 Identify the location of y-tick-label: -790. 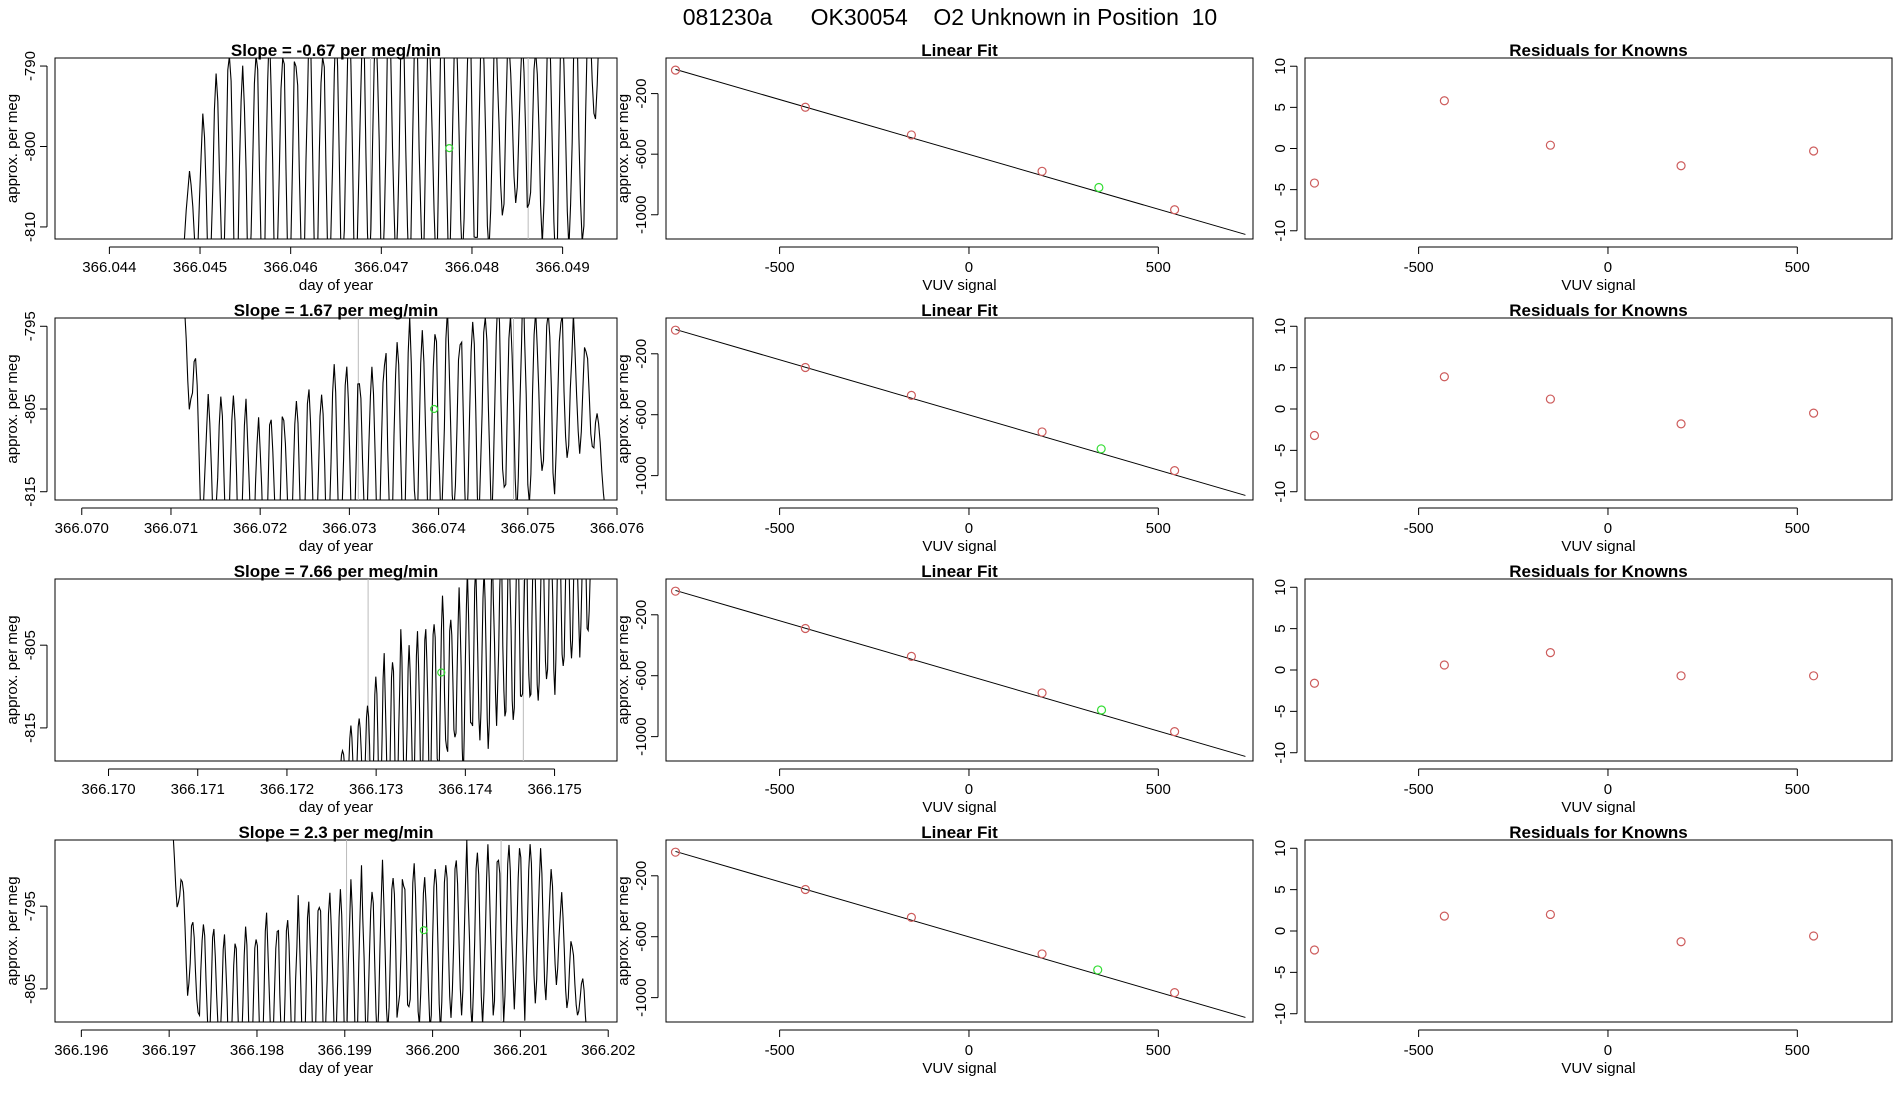
(30, 66).